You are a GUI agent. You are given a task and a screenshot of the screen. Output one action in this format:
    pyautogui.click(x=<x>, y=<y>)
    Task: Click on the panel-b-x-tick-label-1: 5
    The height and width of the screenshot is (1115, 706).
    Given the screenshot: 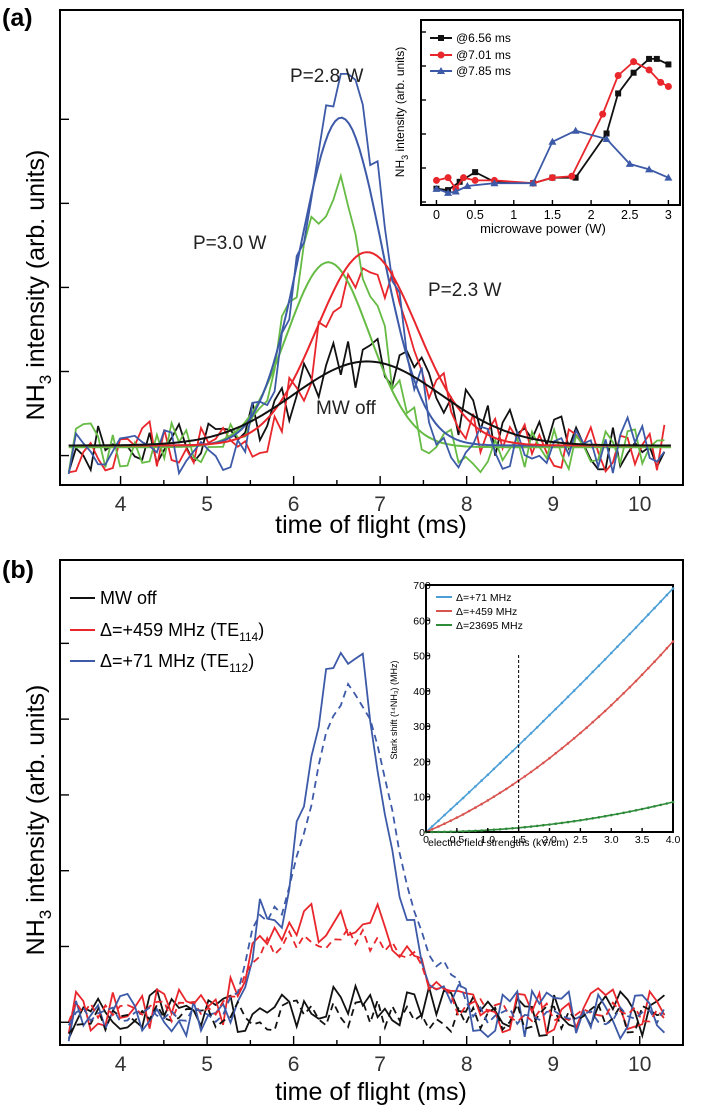 What is the action you would take?
    pyautogui.click(x=207, y=1064)
    